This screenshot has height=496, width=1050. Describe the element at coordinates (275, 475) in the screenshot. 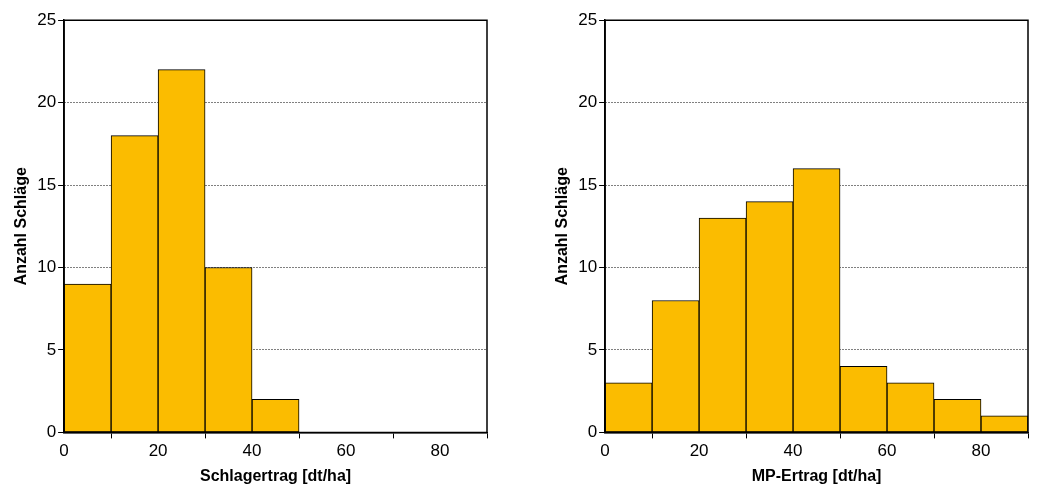

I see `x-axis-title: Schlagertrag [dt/ha]` at that location.